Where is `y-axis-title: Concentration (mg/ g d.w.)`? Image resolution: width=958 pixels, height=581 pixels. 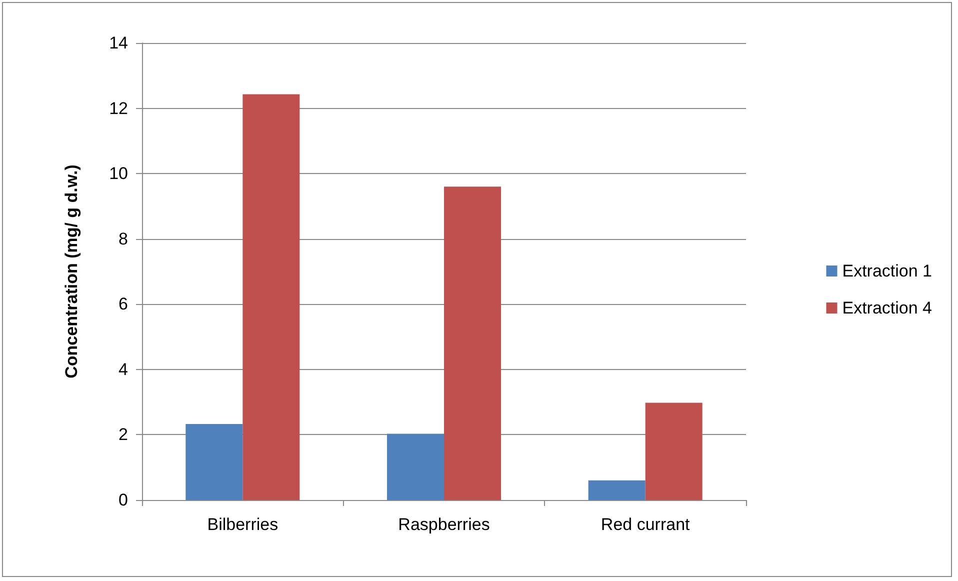
y-axis-title: Concentration (mg/ g d.w.) is located at coordinates (71, 271).